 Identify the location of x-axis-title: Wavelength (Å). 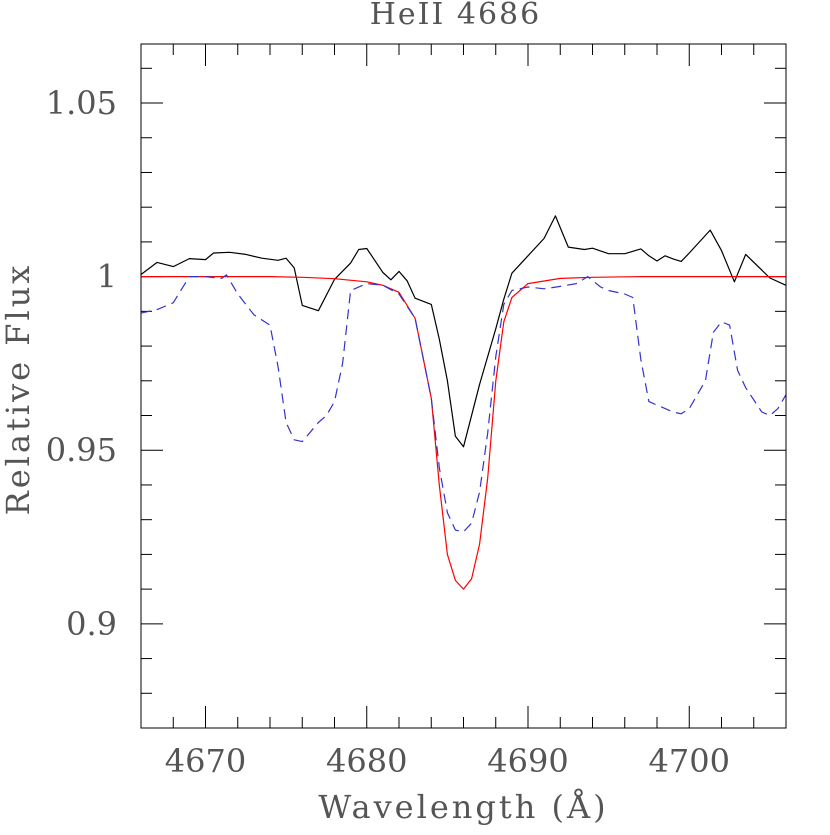
(463, 807).